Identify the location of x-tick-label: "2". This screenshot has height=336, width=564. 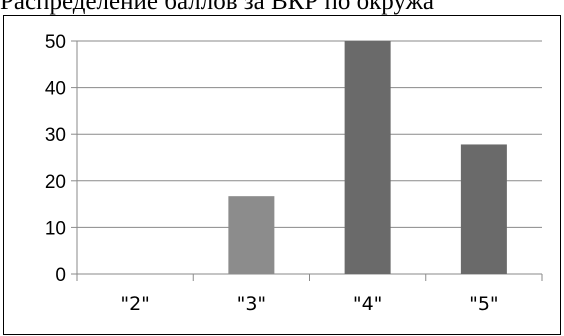
(135, 304).